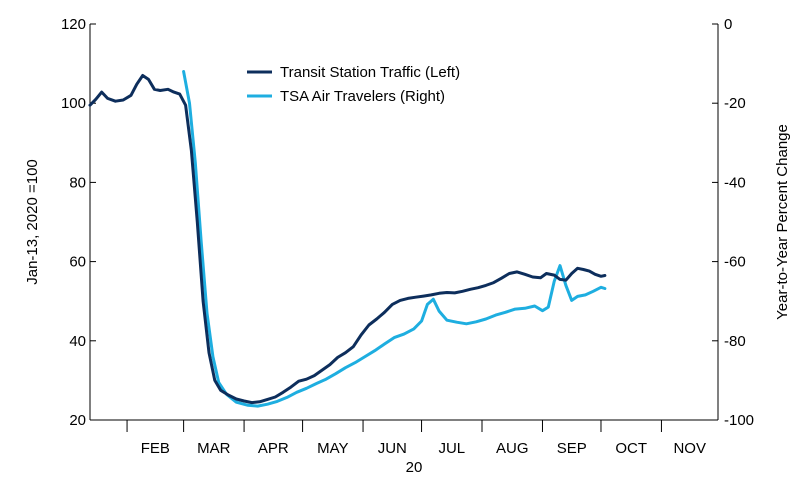 This screenshot has height=477, width=800. What do you see at coordinates (631, 448) in the screenshot?
I see `month-label: OCT` at bounding box center [631, 448].